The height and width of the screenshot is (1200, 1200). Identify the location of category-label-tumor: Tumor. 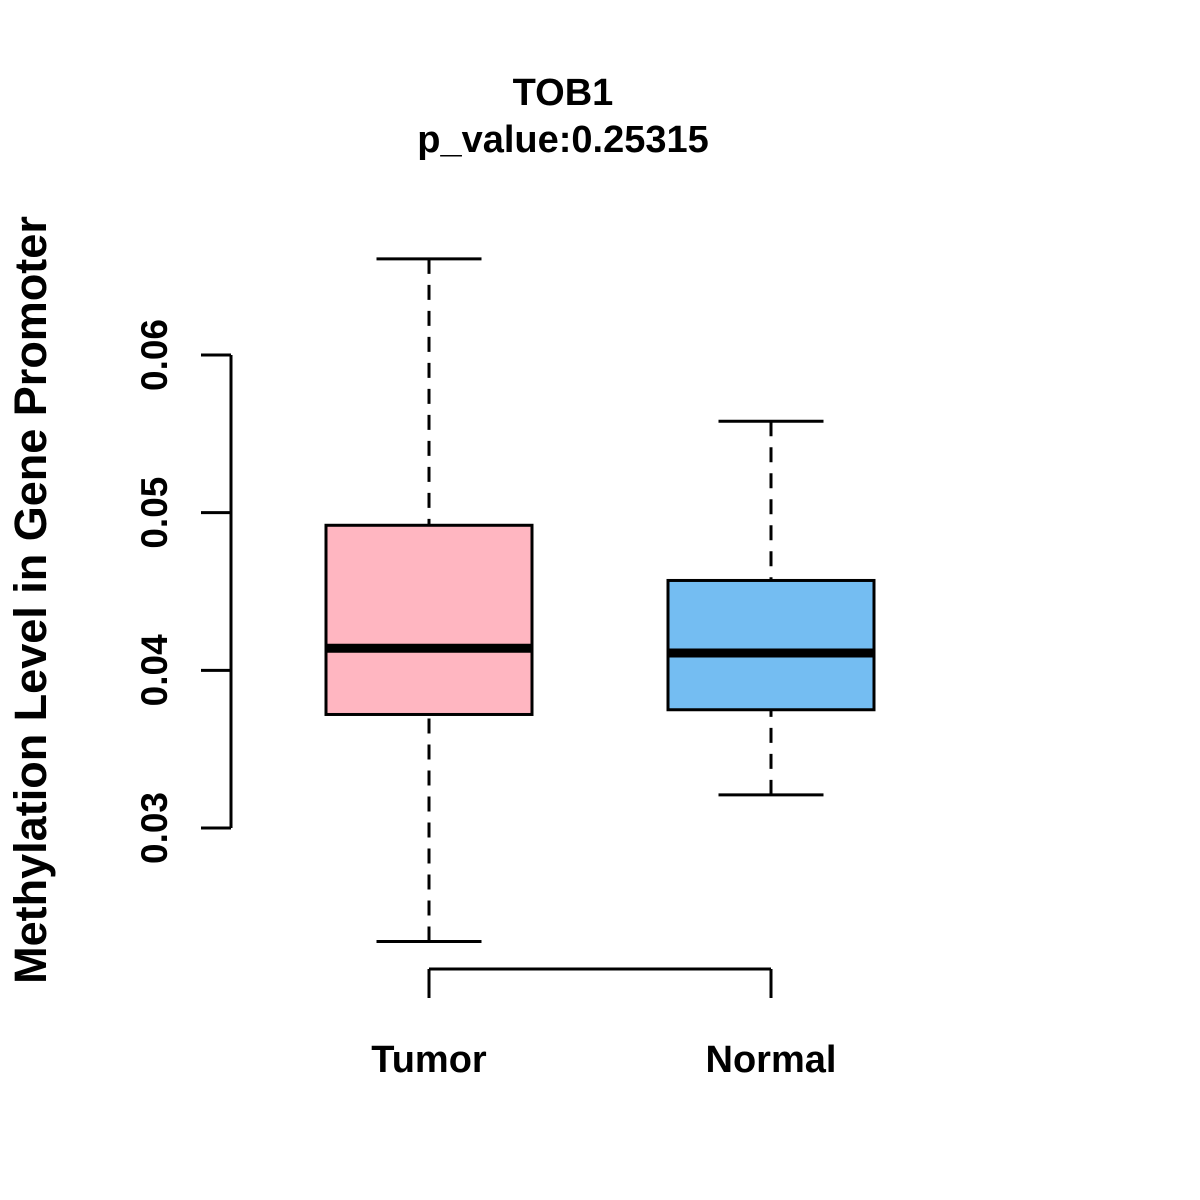
(429, 1060).